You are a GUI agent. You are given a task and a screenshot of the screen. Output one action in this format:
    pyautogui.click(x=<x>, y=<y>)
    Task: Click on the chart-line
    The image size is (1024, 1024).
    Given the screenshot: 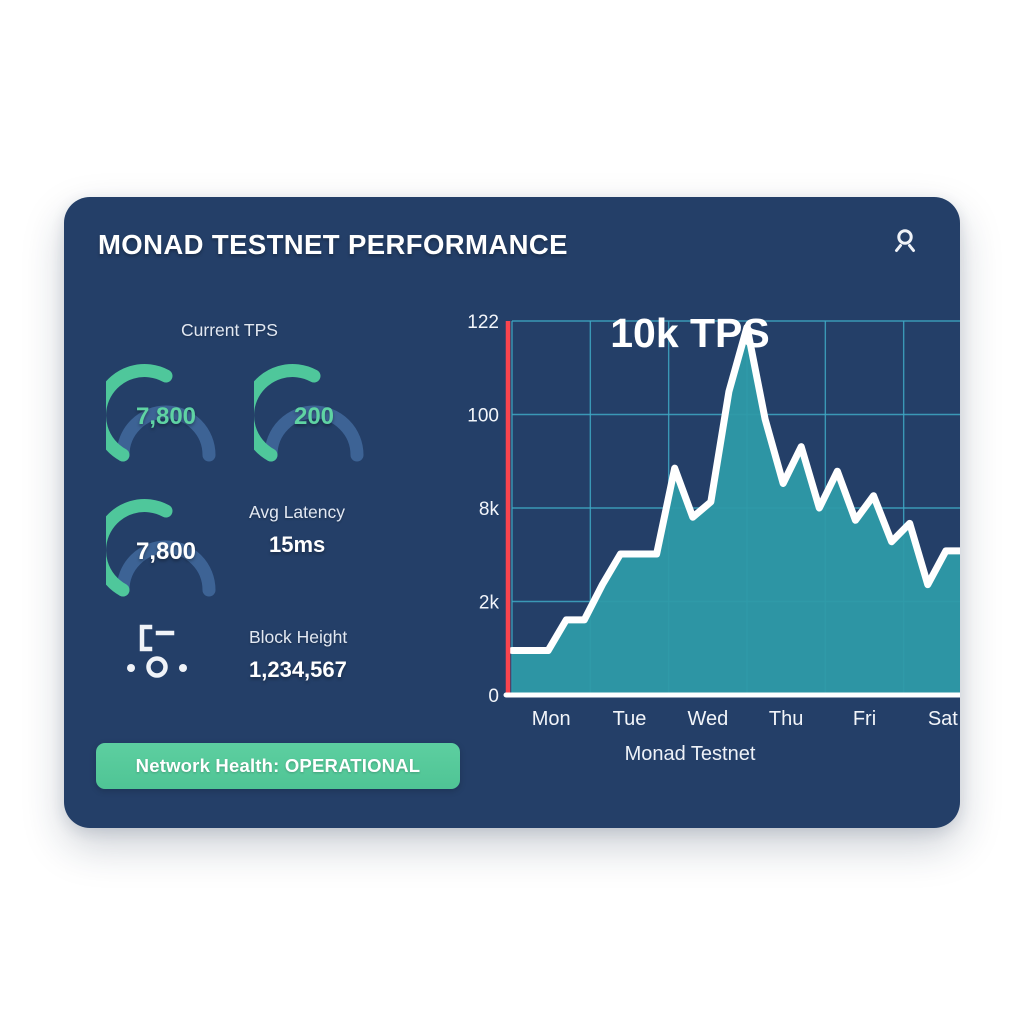 What is the action you would take?
    pyautogui.click(x=734, y=489)
    